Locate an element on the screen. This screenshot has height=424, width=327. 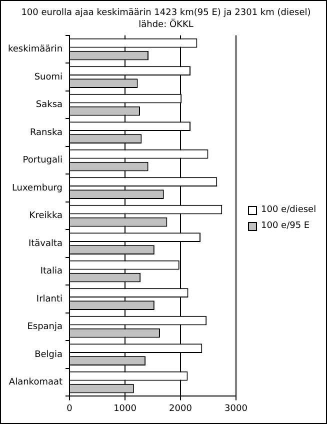
x-tick-label: 2000 is located at coordinates (180, 409).